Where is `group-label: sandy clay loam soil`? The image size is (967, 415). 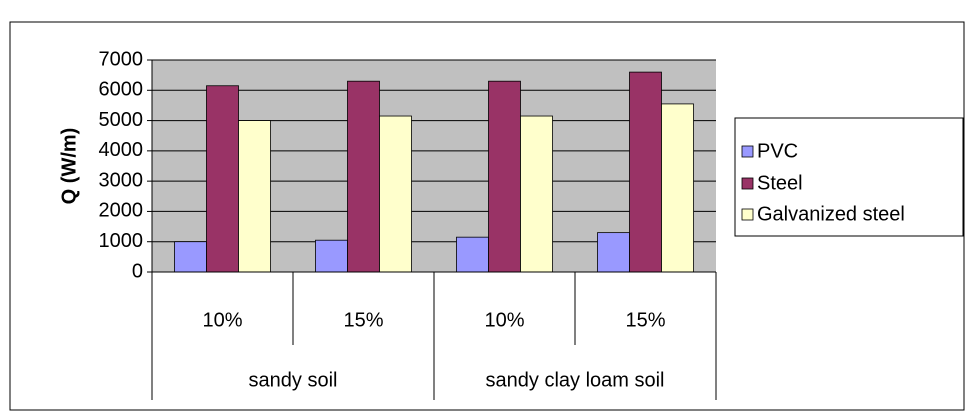 group-label: sandy clay loam soil is located at coordinates (575, 380).